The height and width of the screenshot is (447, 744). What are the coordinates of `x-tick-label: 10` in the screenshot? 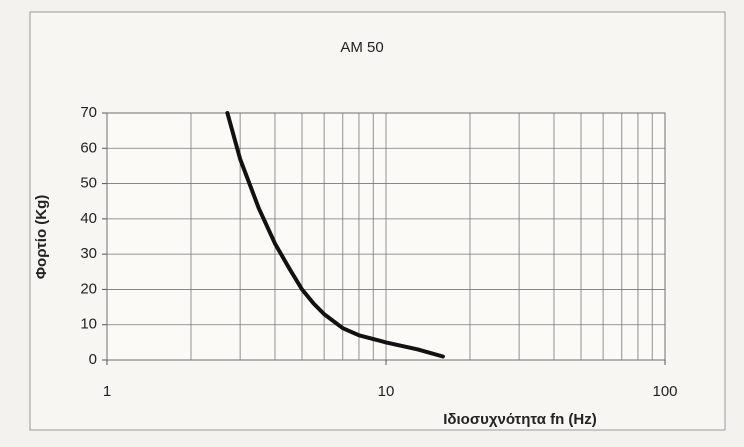 It's located at (386, 391).